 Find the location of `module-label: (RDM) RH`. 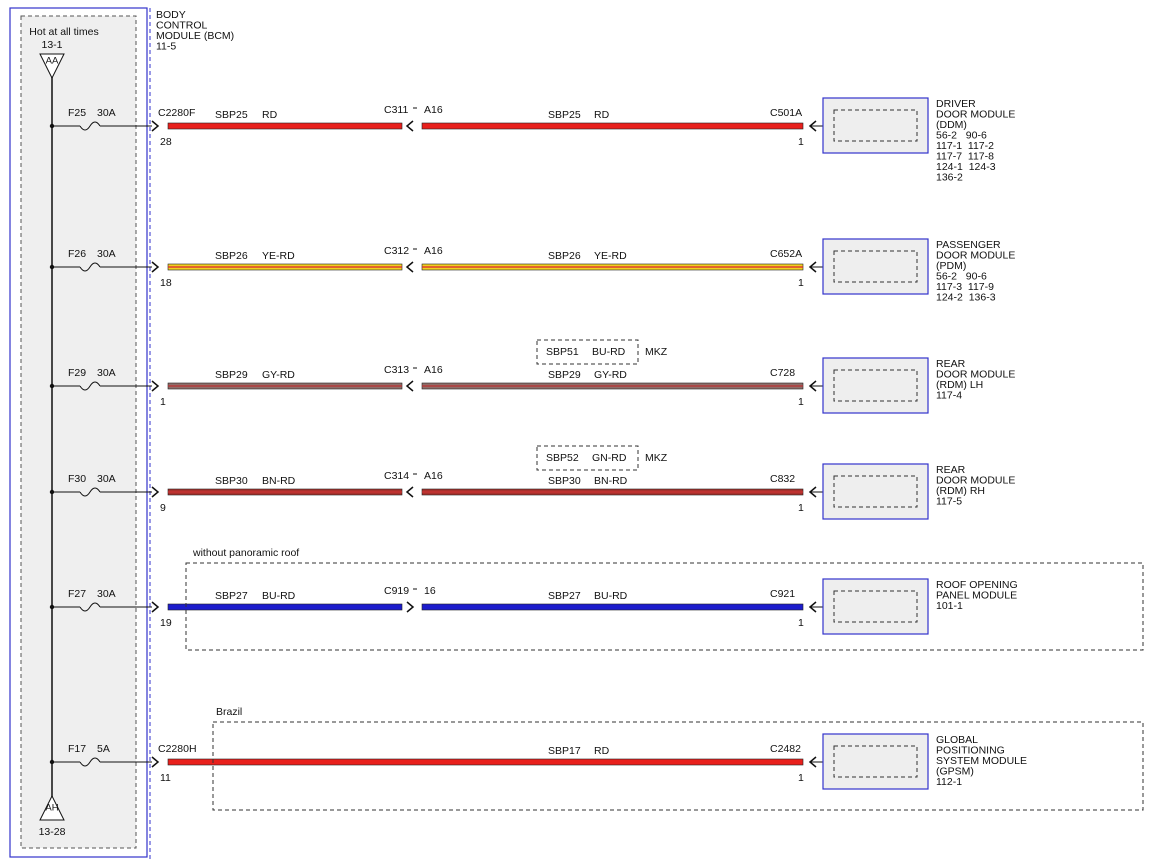

module-label: (RDM) RH is located at coordinates (960, 491).